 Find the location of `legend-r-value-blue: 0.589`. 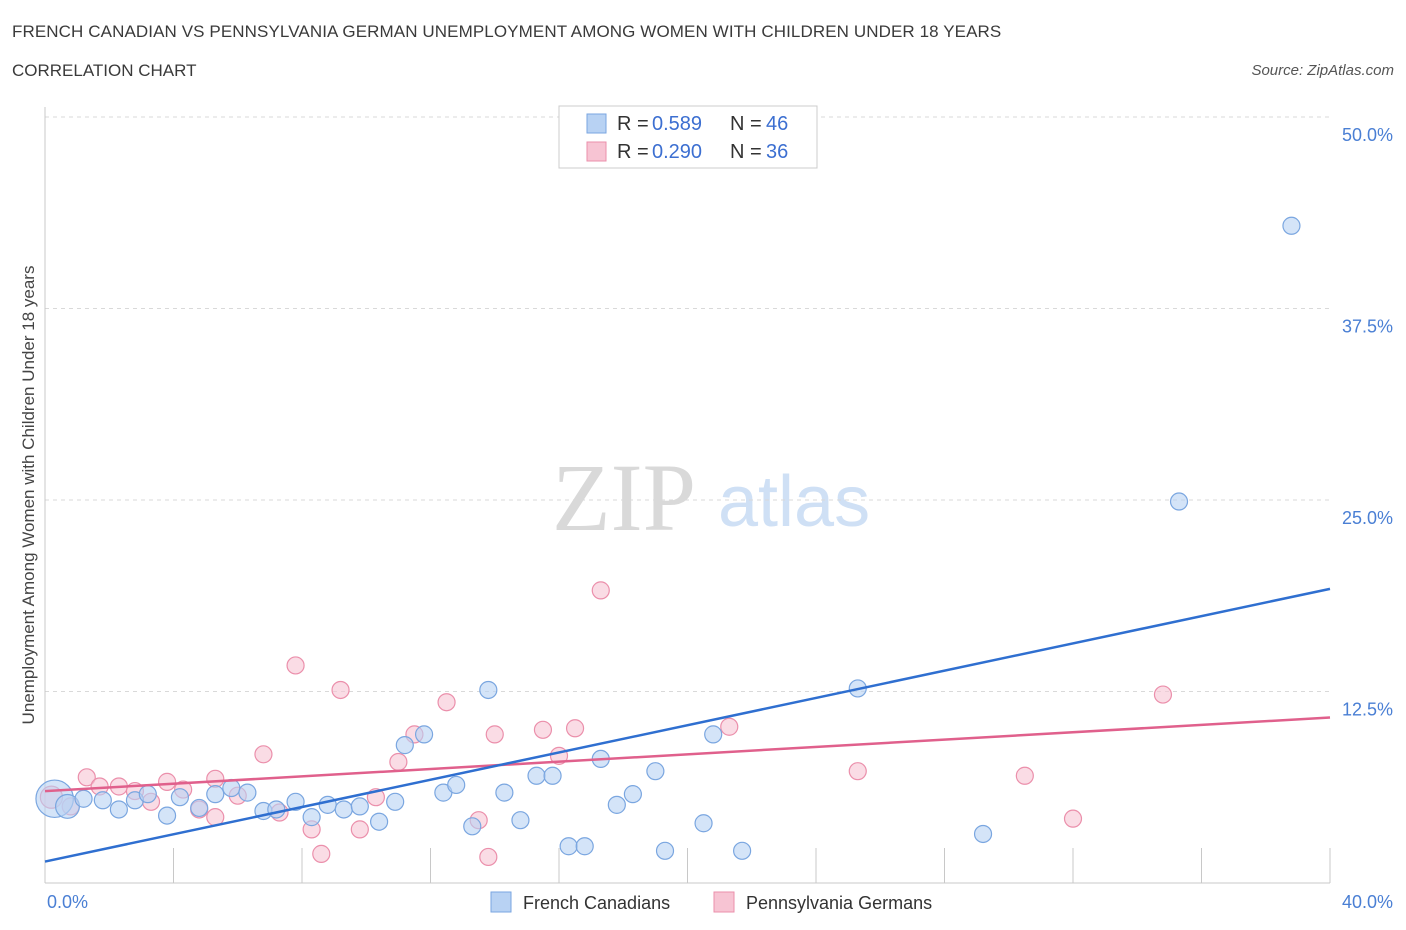

legend-r-value-blue: 0.589 is located at coordinates (677, 124).